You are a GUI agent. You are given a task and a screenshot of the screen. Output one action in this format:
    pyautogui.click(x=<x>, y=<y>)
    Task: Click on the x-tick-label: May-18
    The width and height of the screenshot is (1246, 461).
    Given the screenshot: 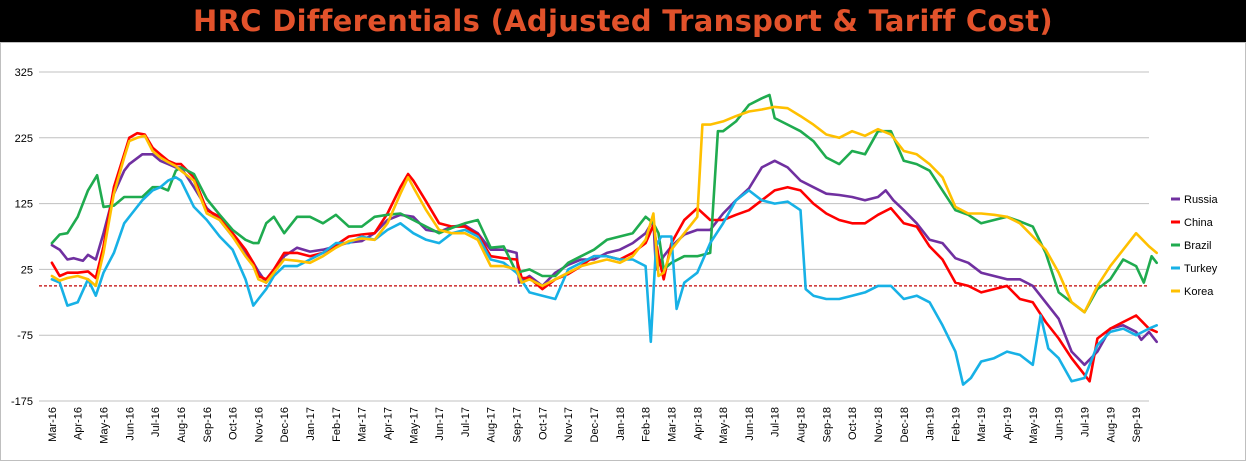 What is the action you would take?
    pyautogui.click(x=724, y=425)
    